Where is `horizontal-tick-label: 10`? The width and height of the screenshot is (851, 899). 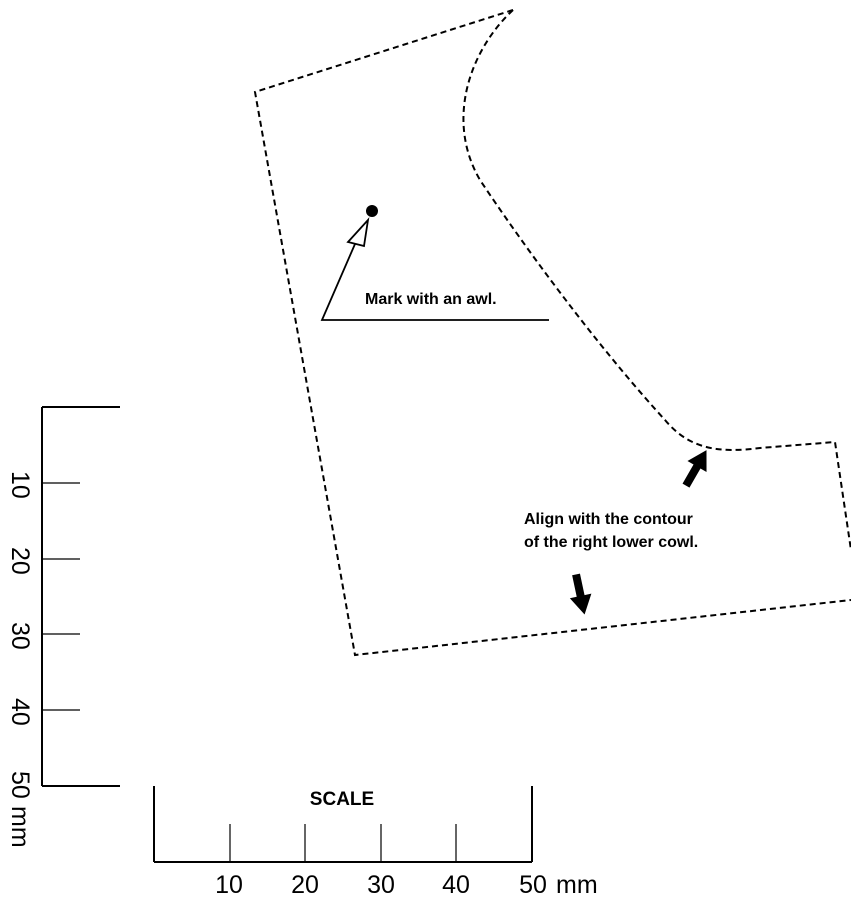 horizontal-tick-label: 10 is located at coordinates (229, 885).